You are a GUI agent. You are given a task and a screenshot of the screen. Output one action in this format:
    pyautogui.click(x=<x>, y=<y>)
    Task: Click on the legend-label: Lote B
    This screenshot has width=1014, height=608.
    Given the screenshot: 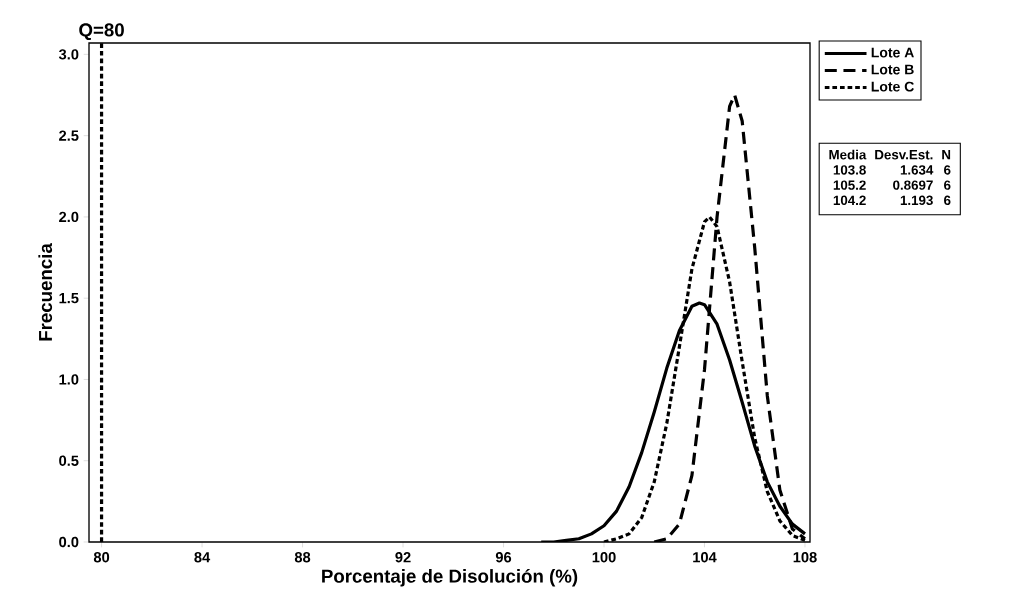 What is the action you would take?
    pyautogui.click(x=892, y=69)
    